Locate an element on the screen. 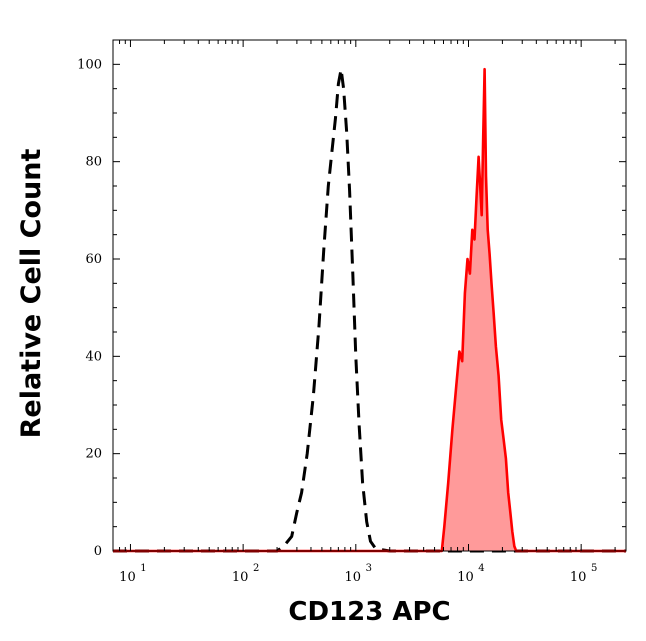 This screenshot has width=646, height=641. y-tick-label: 0 is located at coordinates (98, 551).